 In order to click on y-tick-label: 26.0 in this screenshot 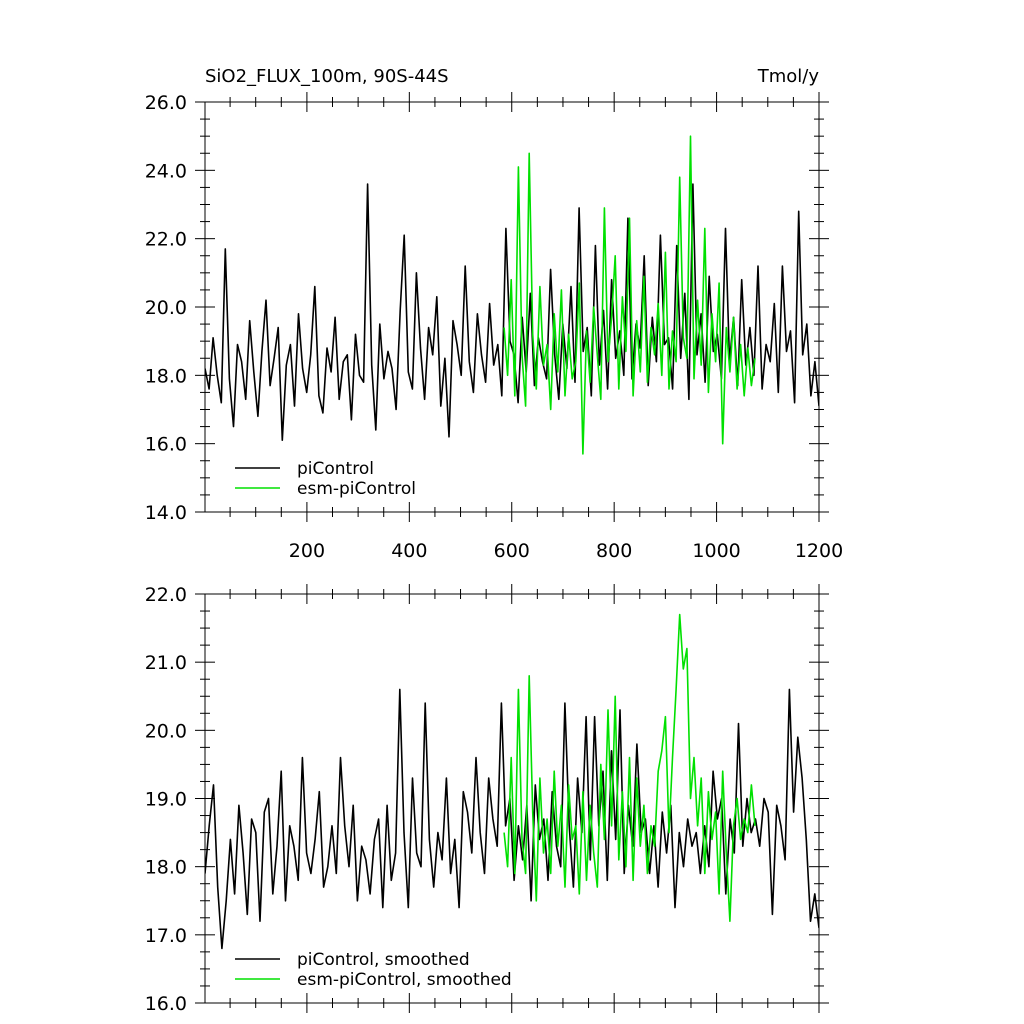, I will do `click(166, 103)`.